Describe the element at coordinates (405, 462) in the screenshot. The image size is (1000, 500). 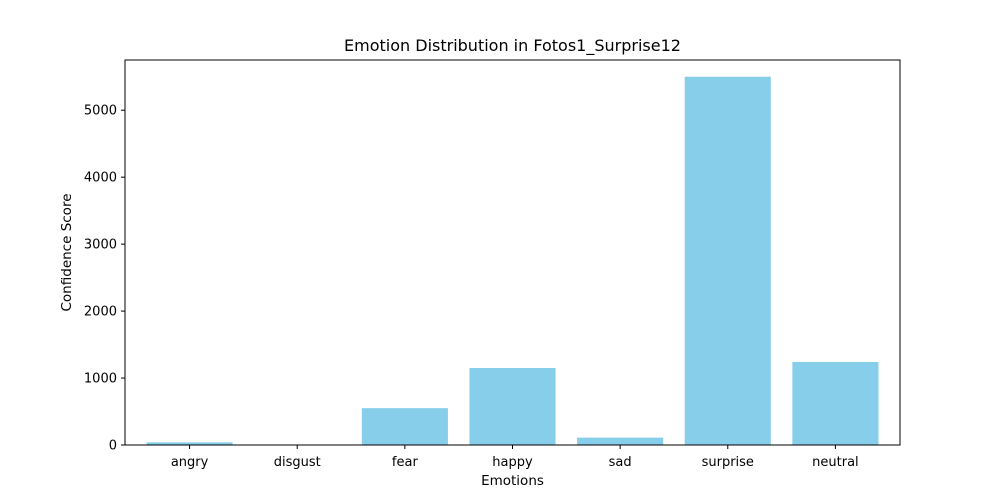
I see `x-tick-label-fear: fear` at that location.